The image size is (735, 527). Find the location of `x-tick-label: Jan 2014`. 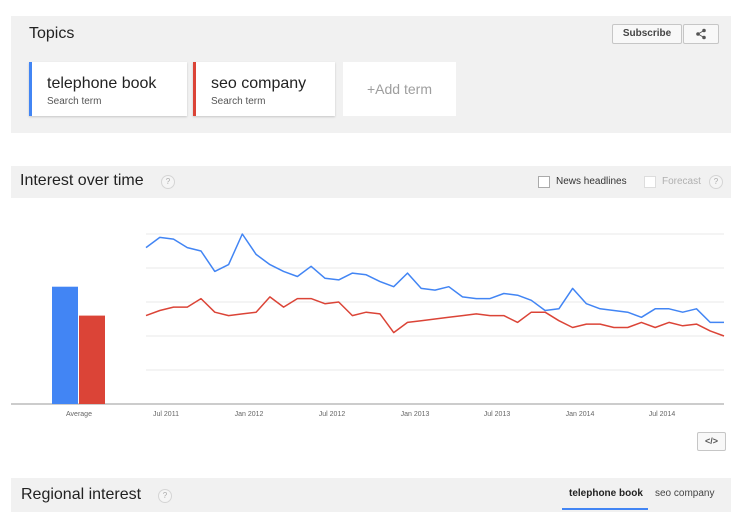

x-tick-label: Jan 2014 is located at coordinates (580, 414).